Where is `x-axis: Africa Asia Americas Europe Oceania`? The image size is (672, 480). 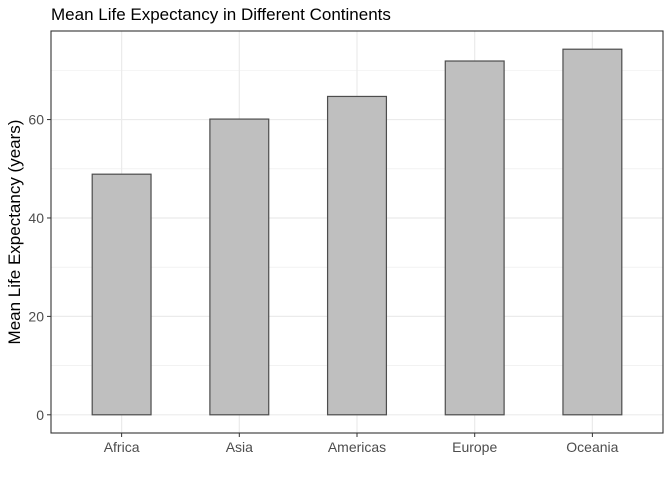
x-axis: Africa Asia Americas Europe Oceania is located at coordinates (361, 444).